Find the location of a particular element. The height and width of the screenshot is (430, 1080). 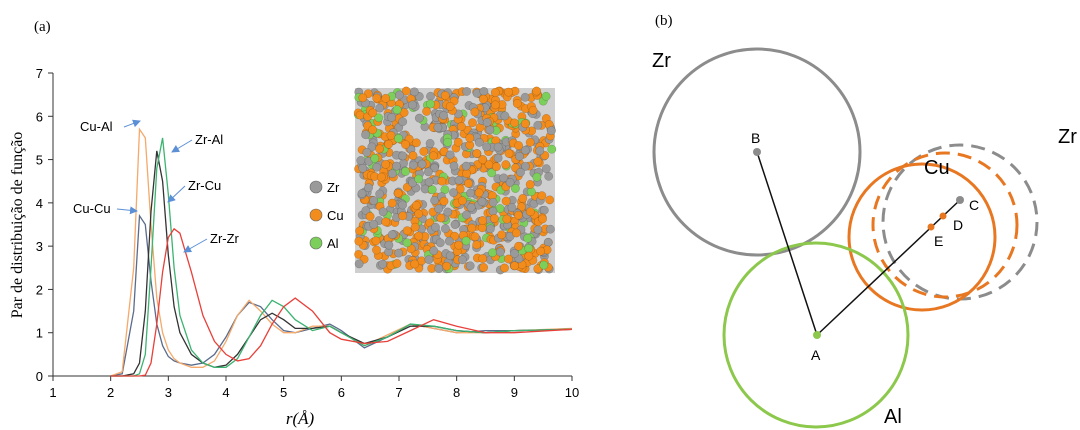

legend-label: Zr is located at coordinates (333, 187).